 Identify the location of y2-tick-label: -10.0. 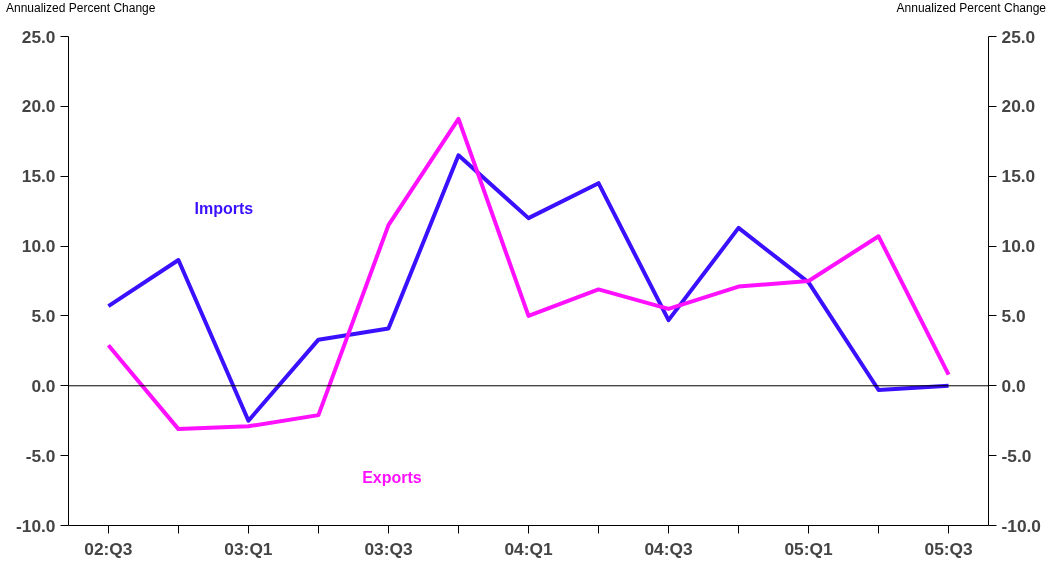
(1021, 525).